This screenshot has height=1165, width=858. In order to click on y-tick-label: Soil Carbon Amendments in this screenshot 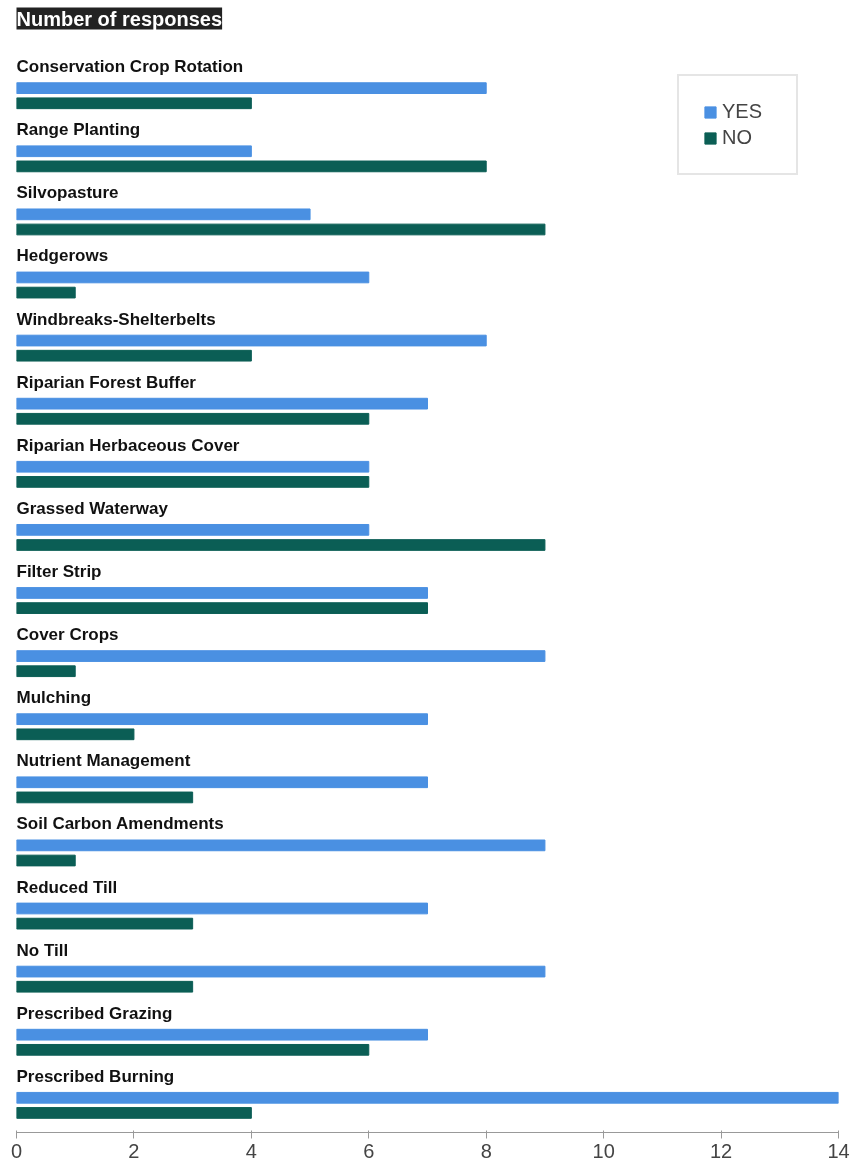, I will do `click(120, 824)`.